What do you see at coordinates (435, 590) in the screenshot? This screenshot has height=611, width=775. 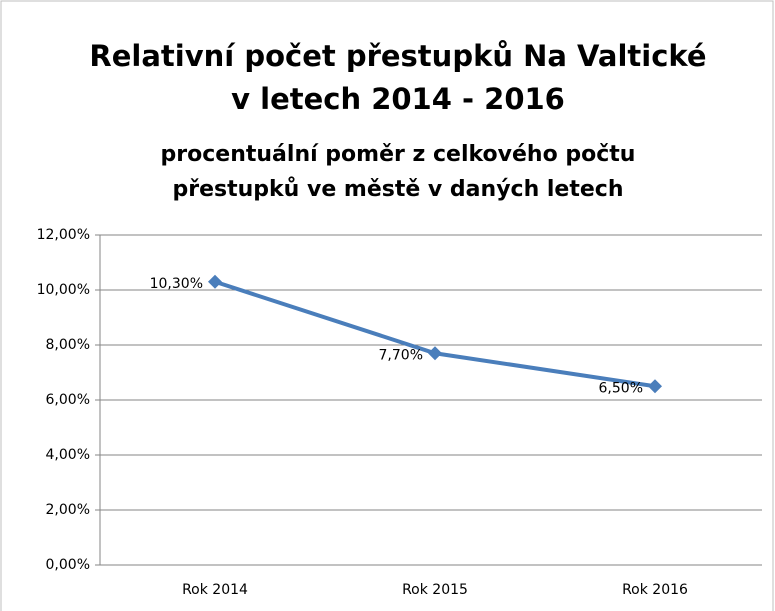 I see `x-tick-label: Rok 2015` at bounding box center [435, 590].